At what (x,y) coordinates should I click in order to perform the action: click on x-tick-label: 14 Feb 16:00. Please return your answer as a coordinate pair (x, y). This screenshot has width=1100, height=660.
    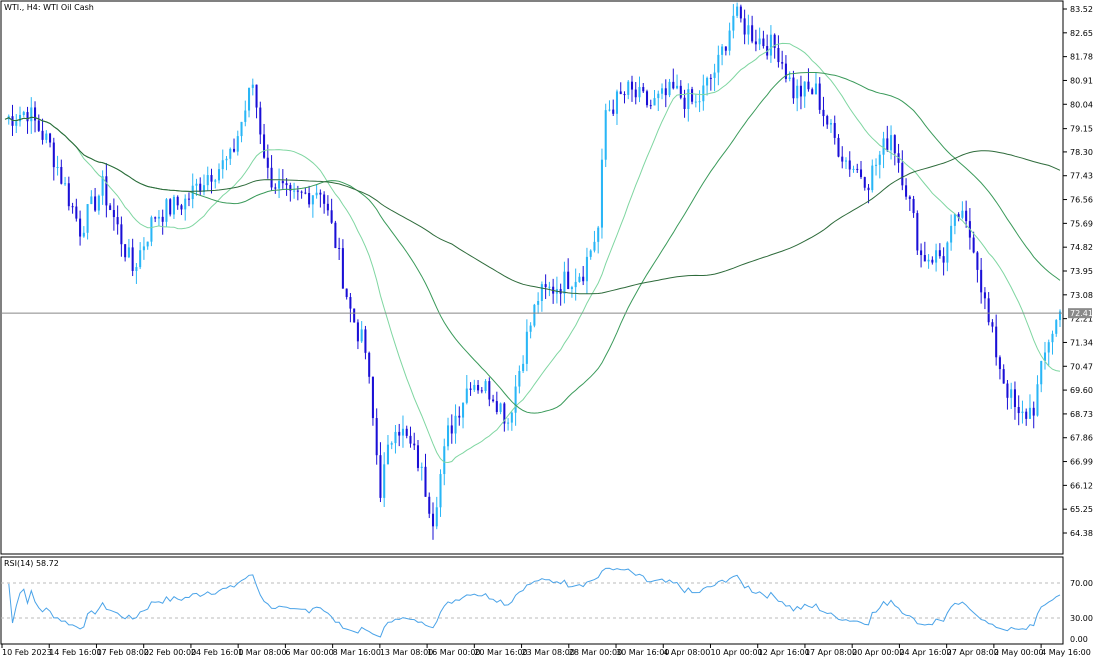
    Looking at the image, I should click on (75, 652).